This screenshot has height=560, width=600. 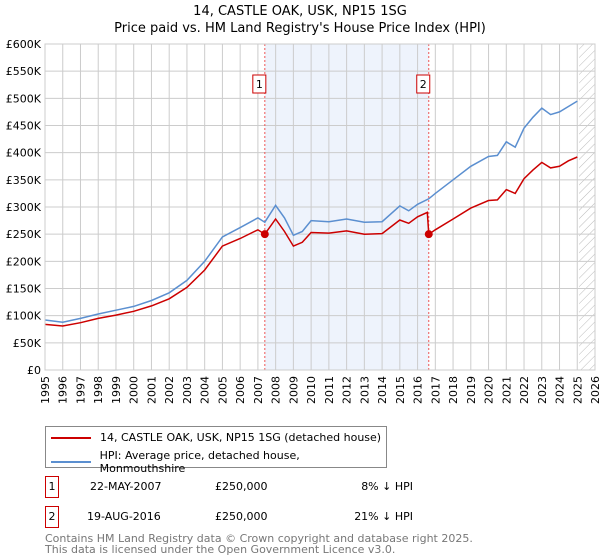 What do you see at coordinates (222, 390) in the screenshot?
I see `x-tick-label: 2005` at bounding box center [222, 390].